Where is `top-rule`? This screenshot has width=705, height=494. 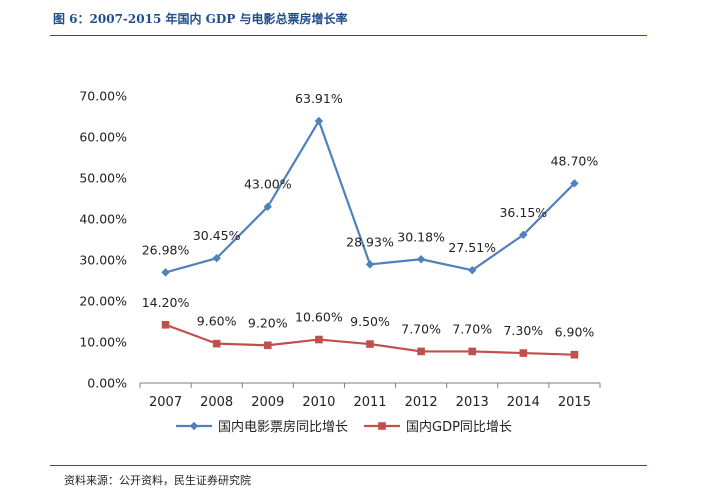
top-rule is located at coordinates (348, 35).